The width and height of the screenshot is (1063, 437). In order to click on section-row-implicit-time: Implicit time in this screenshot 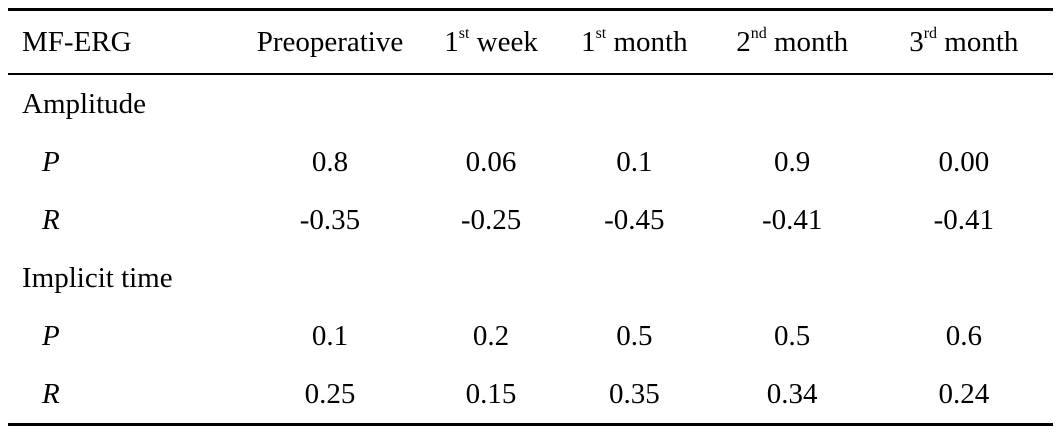, I will do `click(530, 278)`.